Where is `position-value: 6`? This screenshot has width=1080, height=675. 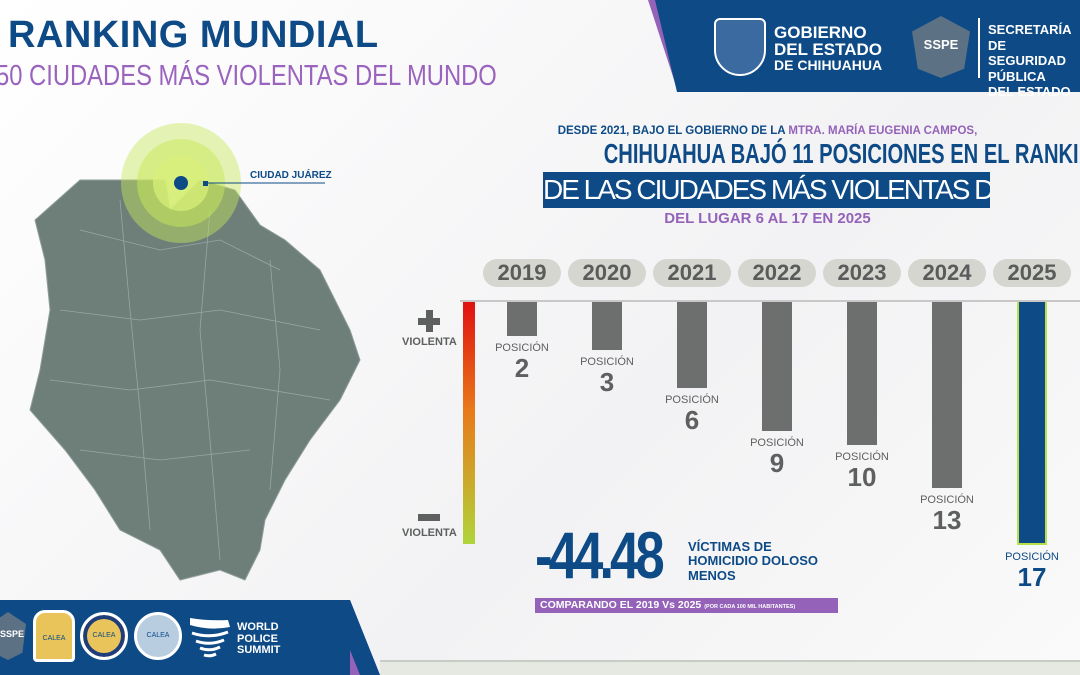
position-value: 6 is located at coordinates (692, 419).